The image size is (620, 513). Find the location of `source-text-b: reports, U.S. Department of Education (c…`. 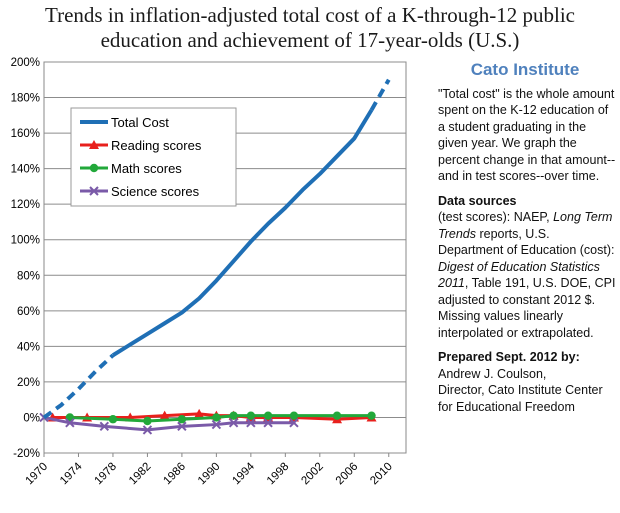

source-text-b: reports, U.S. Department of Education (c… is located at coordinates (526, 242).